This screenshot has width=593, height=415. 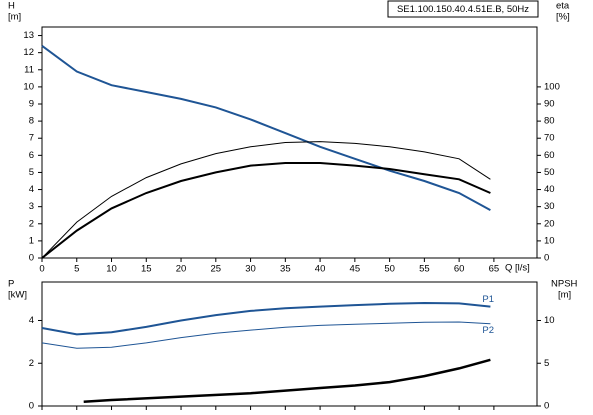 What do you see at coordinates (389, 269) in the screenshot?
I see `x-tick-label: 50` at bounding box center [389, 269].